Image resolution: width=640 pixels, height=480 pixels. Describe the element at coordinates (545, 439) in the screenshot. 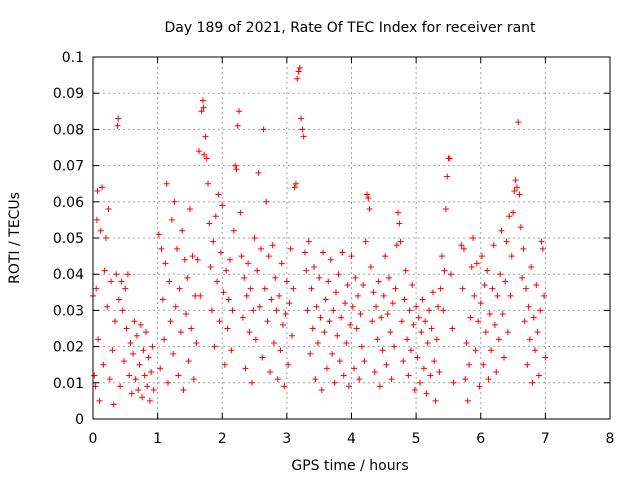

I see `x-tick-label: 7` at that location.